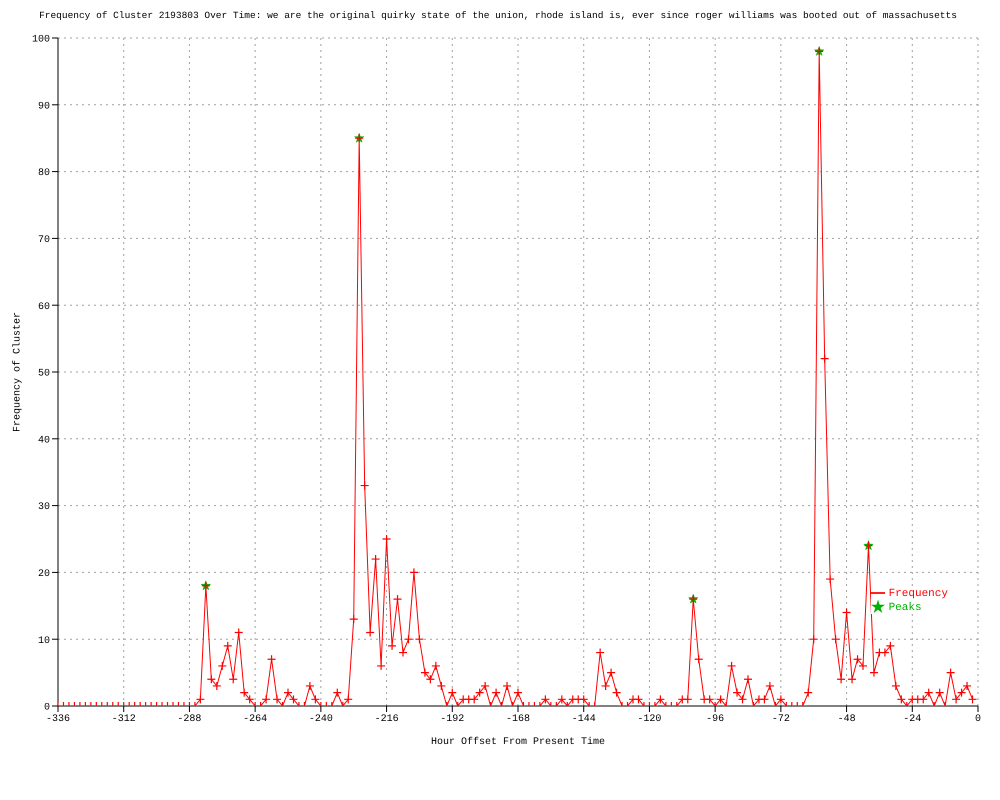  What do you see at coordinates (44, 307) in the screenshot?
I see `y-tick-label: 60` at bounding box center [44, 307].